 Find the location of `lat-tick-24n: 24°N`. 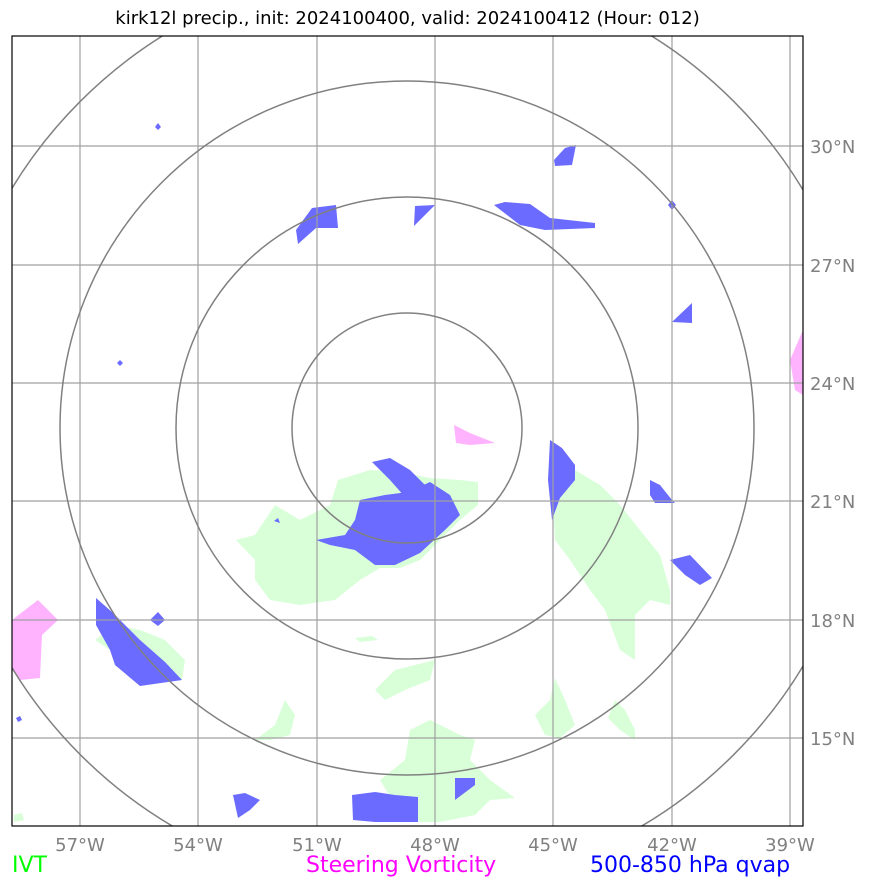

lat-tick-24n: 24°N is located at coordinates (832, 384).